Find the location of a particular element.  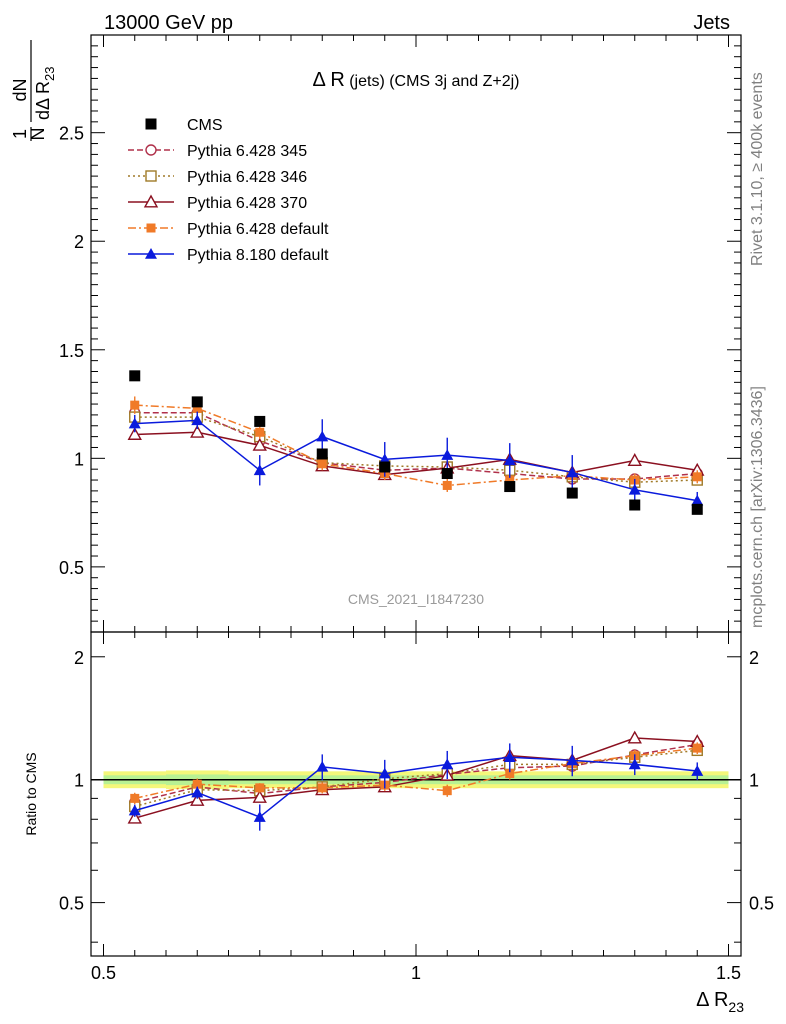

main-series is located at coordinates (416, 442).